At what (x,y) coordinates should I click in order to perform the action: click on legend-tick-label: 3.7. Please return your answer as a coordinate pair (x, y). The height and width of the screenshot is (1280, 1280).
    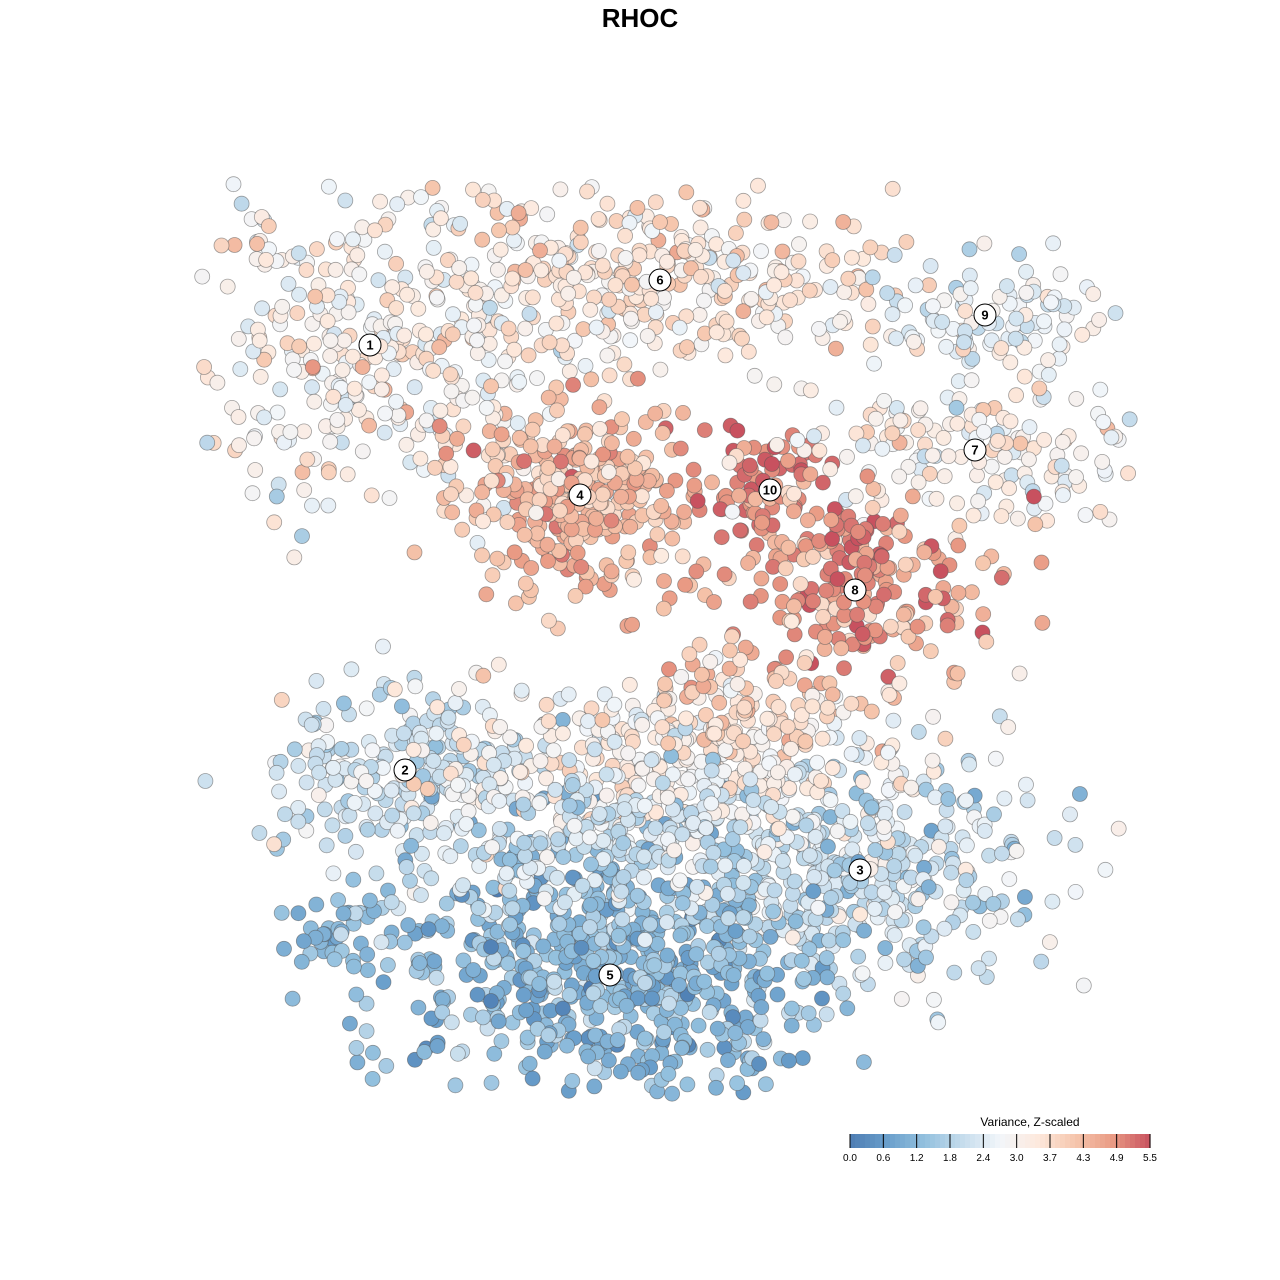
    Looking at the image, I should click on (1050, 1158).